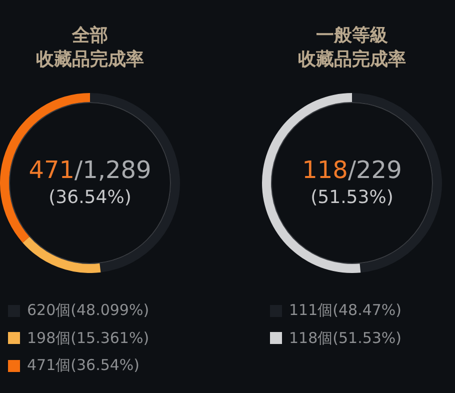  What do you see at coordinates (352, 170) in the screenshot?
I see `text: 118/229` at bounding box center [352, 170].